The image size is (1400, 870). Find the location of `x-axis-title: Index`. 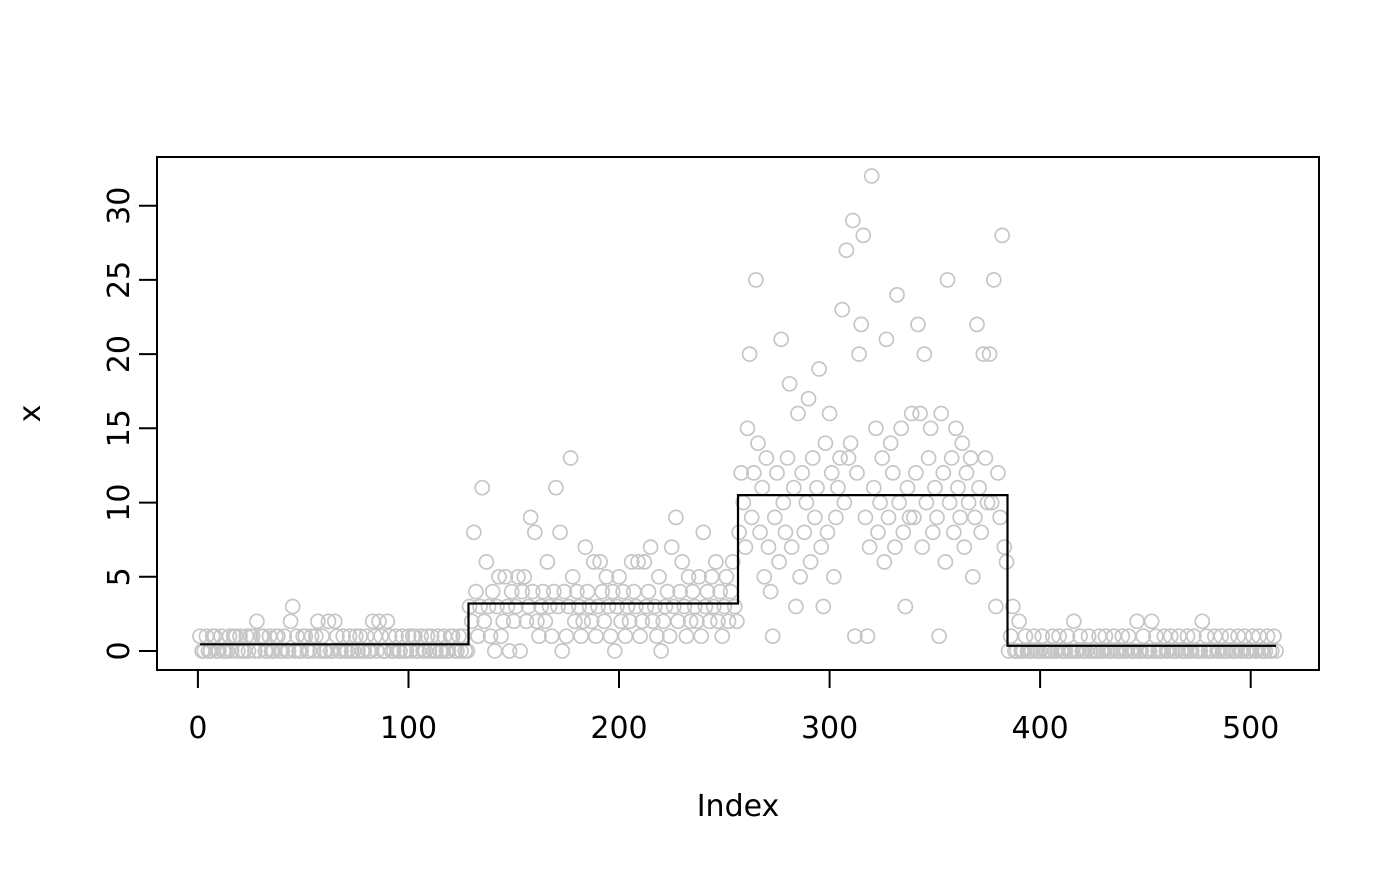

x-axis-title: Index is located at coordinates (738, 806).